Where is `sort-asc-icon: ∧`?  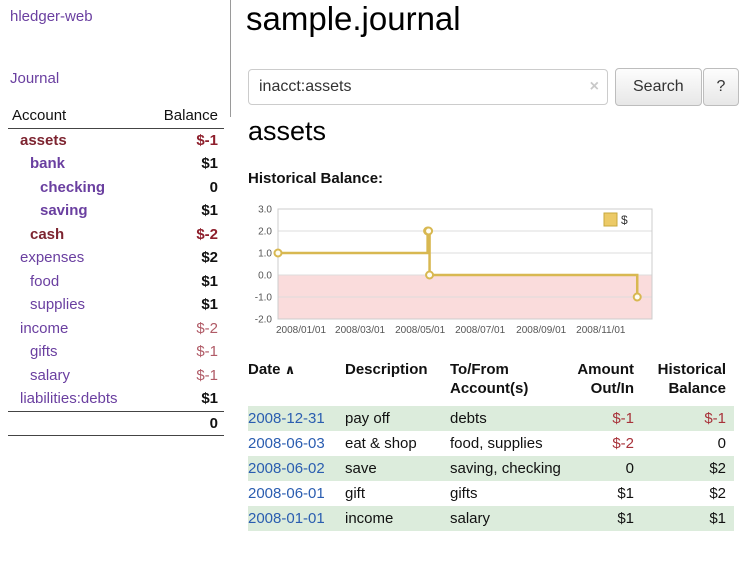
sort-asc-icon: ∧ is located at coordinates (290, 369).